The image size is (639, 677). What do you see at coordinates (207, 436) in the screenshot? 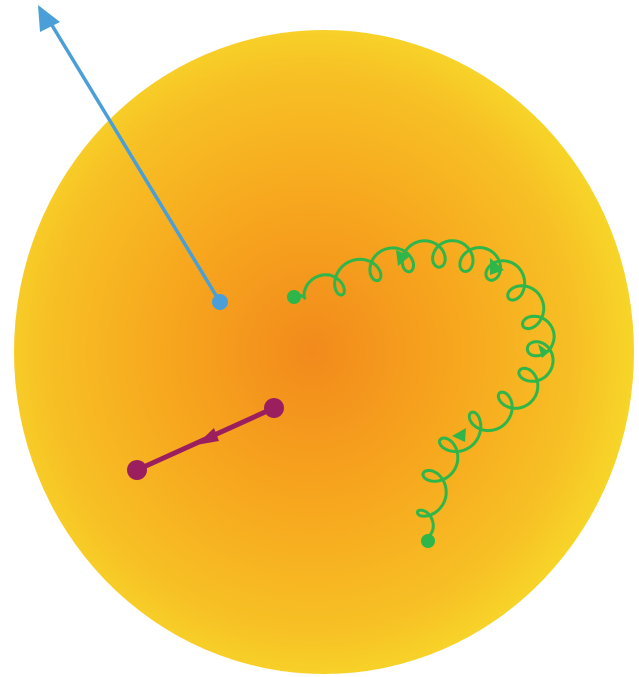
I see `purple-arrowhead` at bounding box center [207, 436].